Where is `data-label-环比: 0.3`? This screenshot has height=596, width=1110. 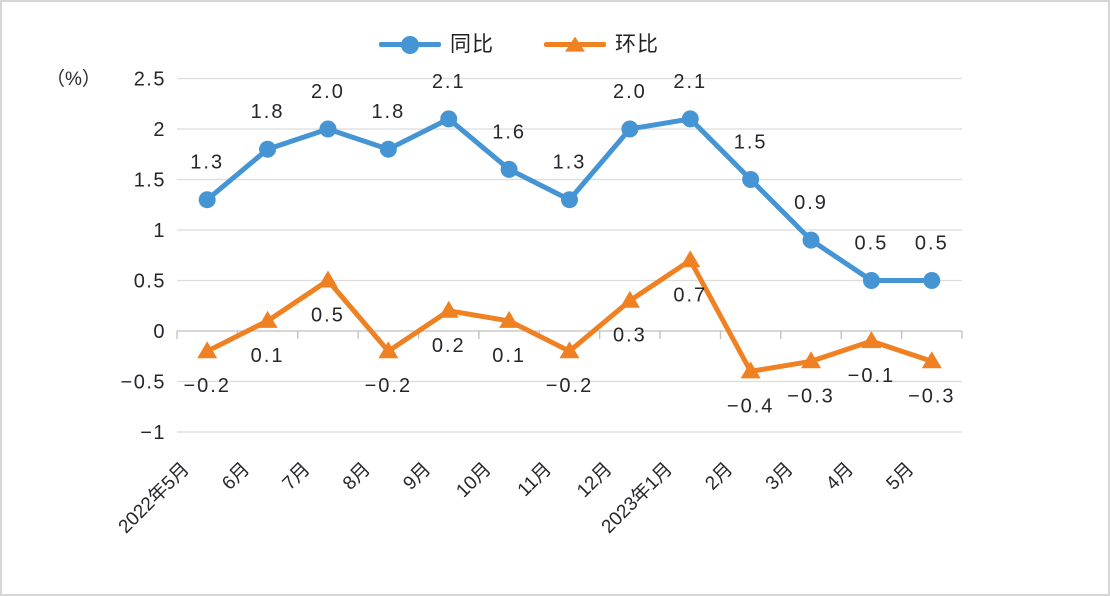
data-label-环比: 0.3 is located at coordinates (630, 336).